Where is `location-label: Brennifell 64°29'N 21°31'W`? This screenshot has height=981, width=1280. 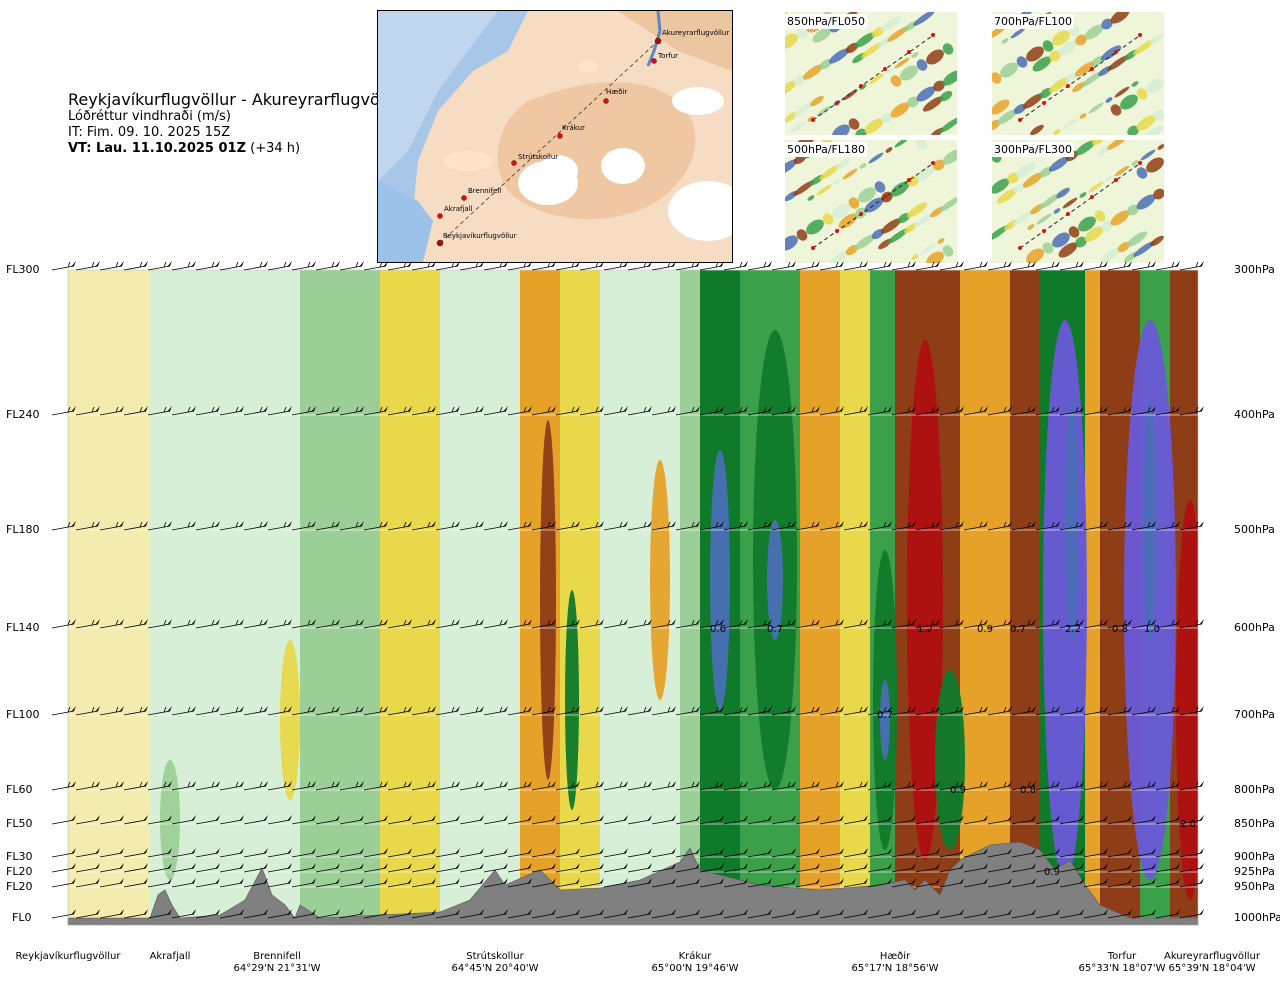 location-label: Brennifell 64°29'N 21°31'W is located at coordinates (277, 963).